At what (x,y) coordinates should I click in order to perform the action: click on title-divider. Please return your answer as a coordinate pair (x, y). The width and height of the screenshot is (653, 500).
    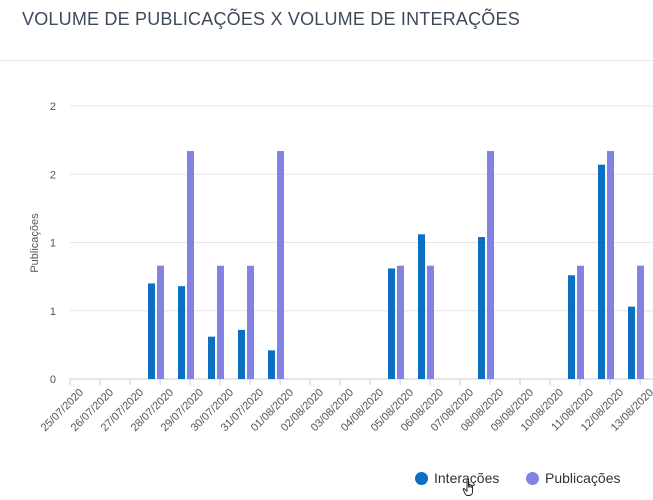
    Looking at the image, I should click on (326, 60).